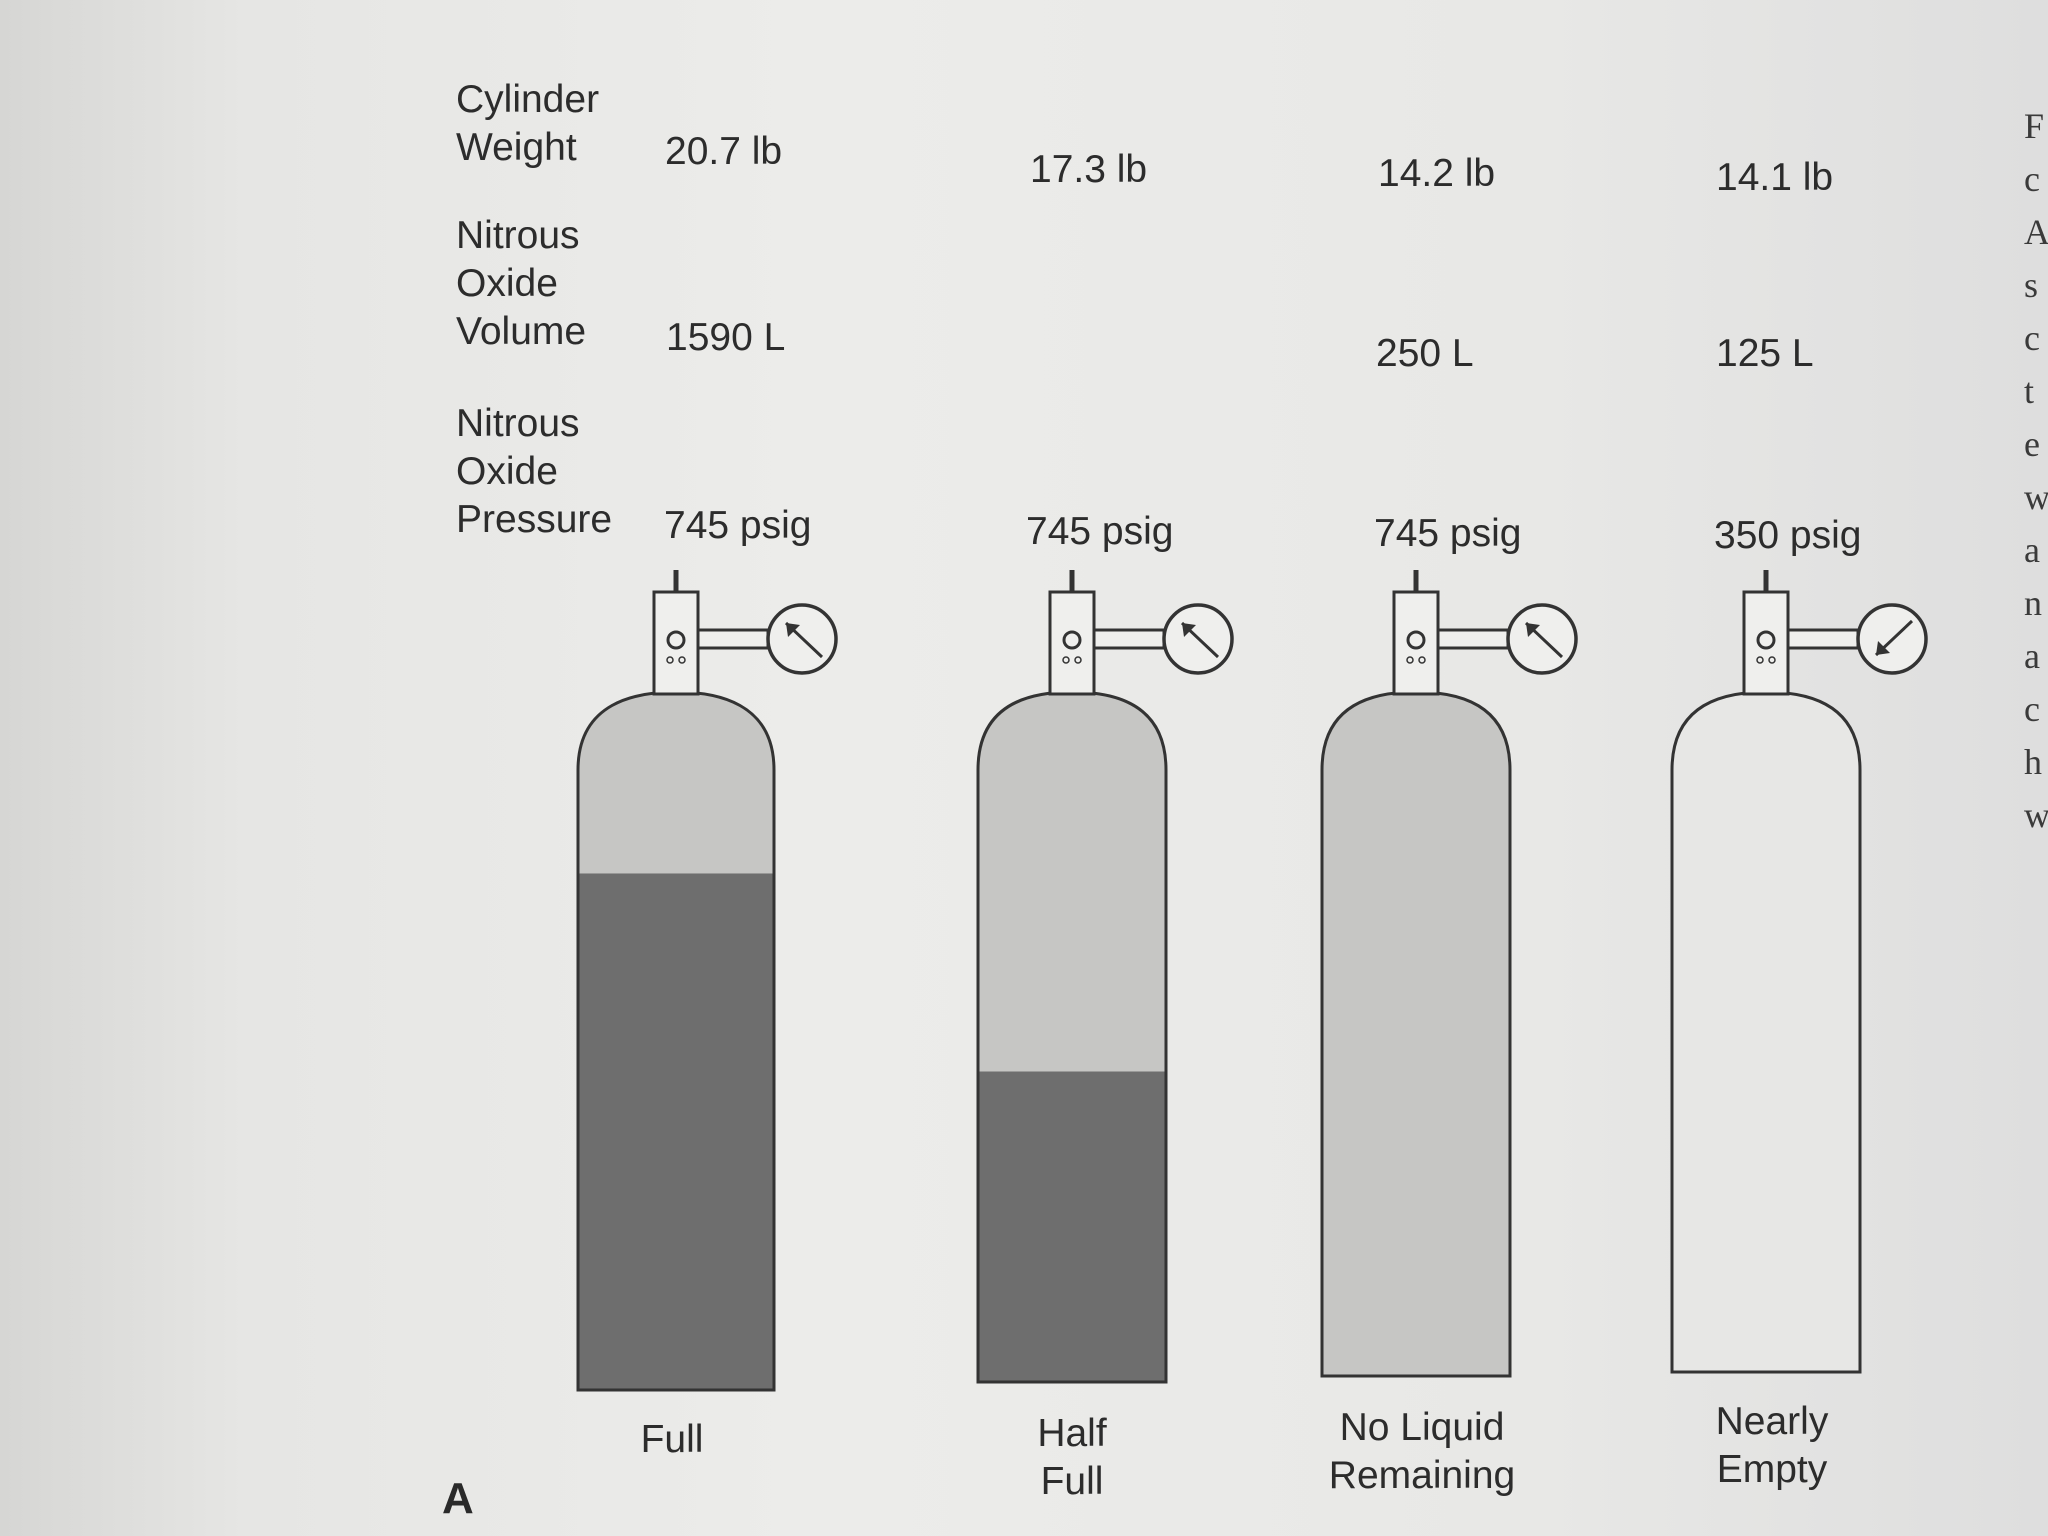  I want to click on nitrous-oxide-volume-label: Nitrous Oxide Volume, so click(521, 283).